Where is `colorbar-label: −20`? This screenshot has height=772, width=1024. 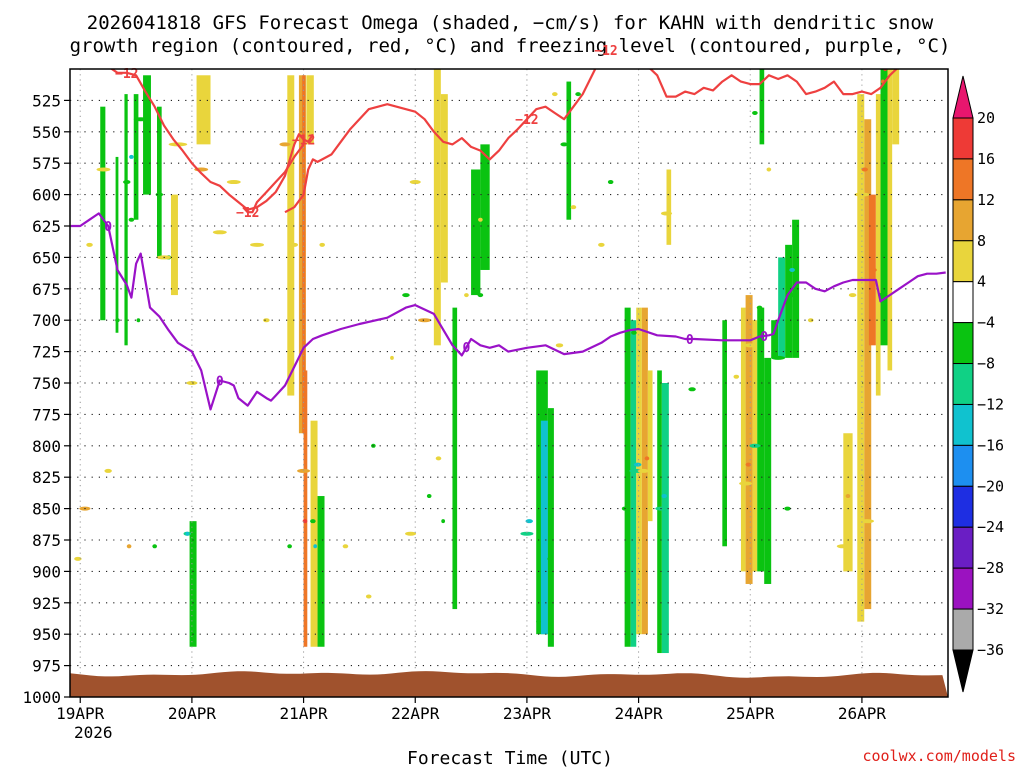 colorbar-label: −20 is located at coordinates (990, 486).